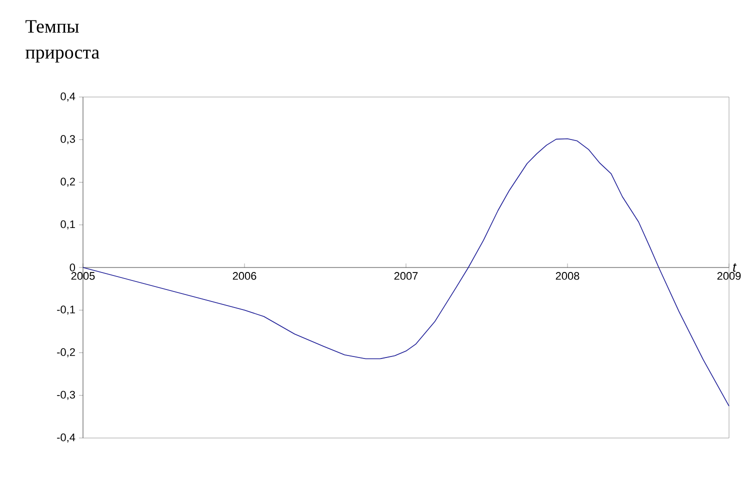 This screenshot has width=746, height=482. What do you see at coordinates (63, 41) in the screenshot?
I see `y-axis-title: Темпы прироста` at bounding box center [63, 41].